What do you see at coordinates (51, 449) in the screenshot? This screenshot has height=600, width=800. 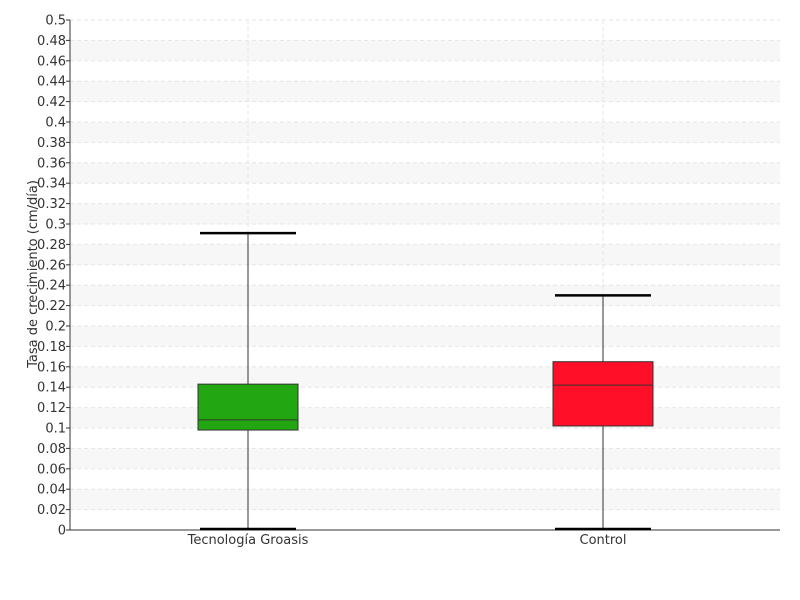 I see `y-tick-label: 0.08` at bounding box center [51, 449].